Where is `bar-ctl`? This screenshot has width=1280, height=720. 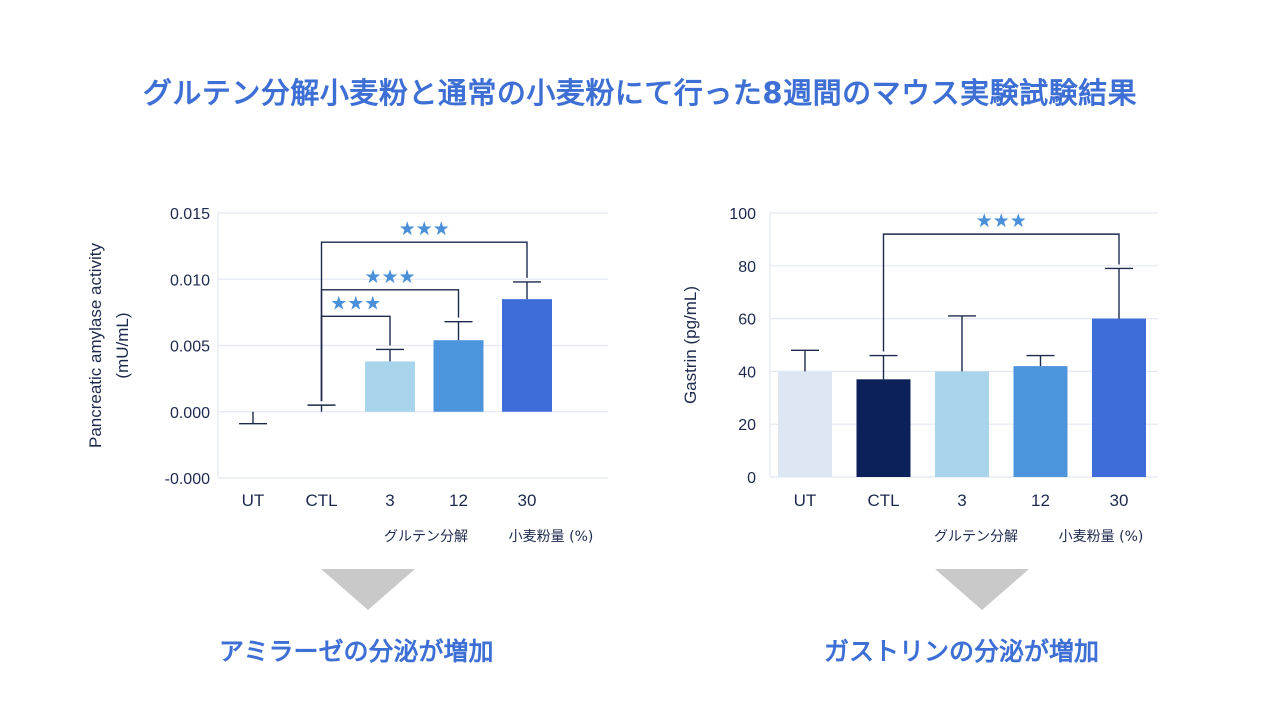
bar-ctl is located at coordinates (883, 428).